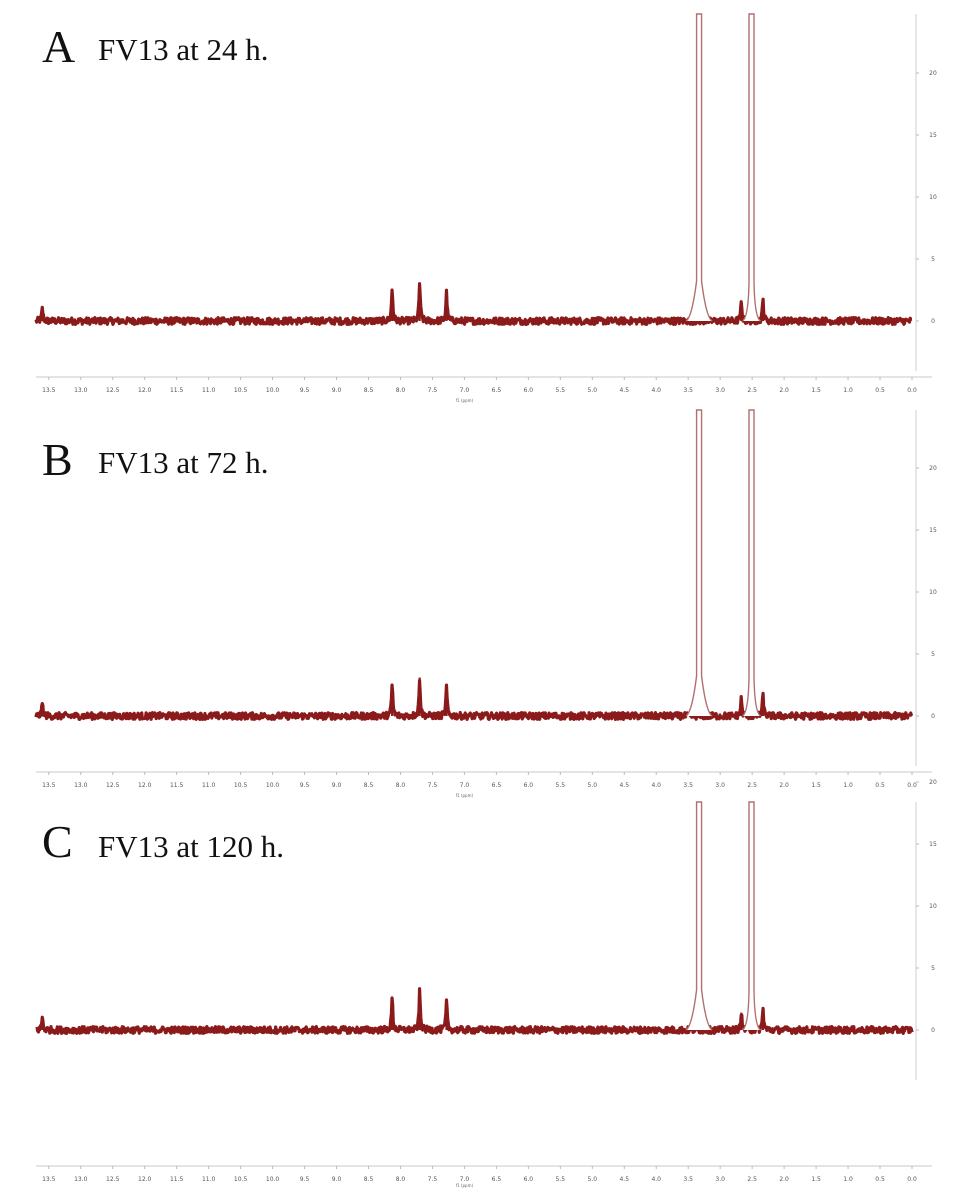 This screenshot has width=971, height=1189. What do you see at coordinates (191, 846) in the screenshot?
I see `panel-title: FV13 at 120 h.` at bounding box center [191, 846].